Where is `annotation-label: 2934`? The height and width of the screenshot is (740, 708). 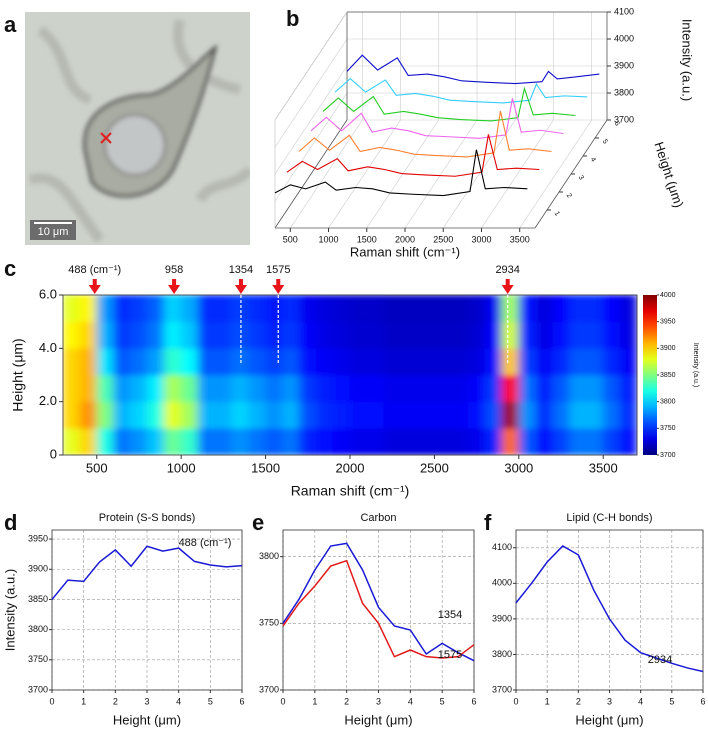
annotation-label: 2934 is located at coordinates (507, 270).